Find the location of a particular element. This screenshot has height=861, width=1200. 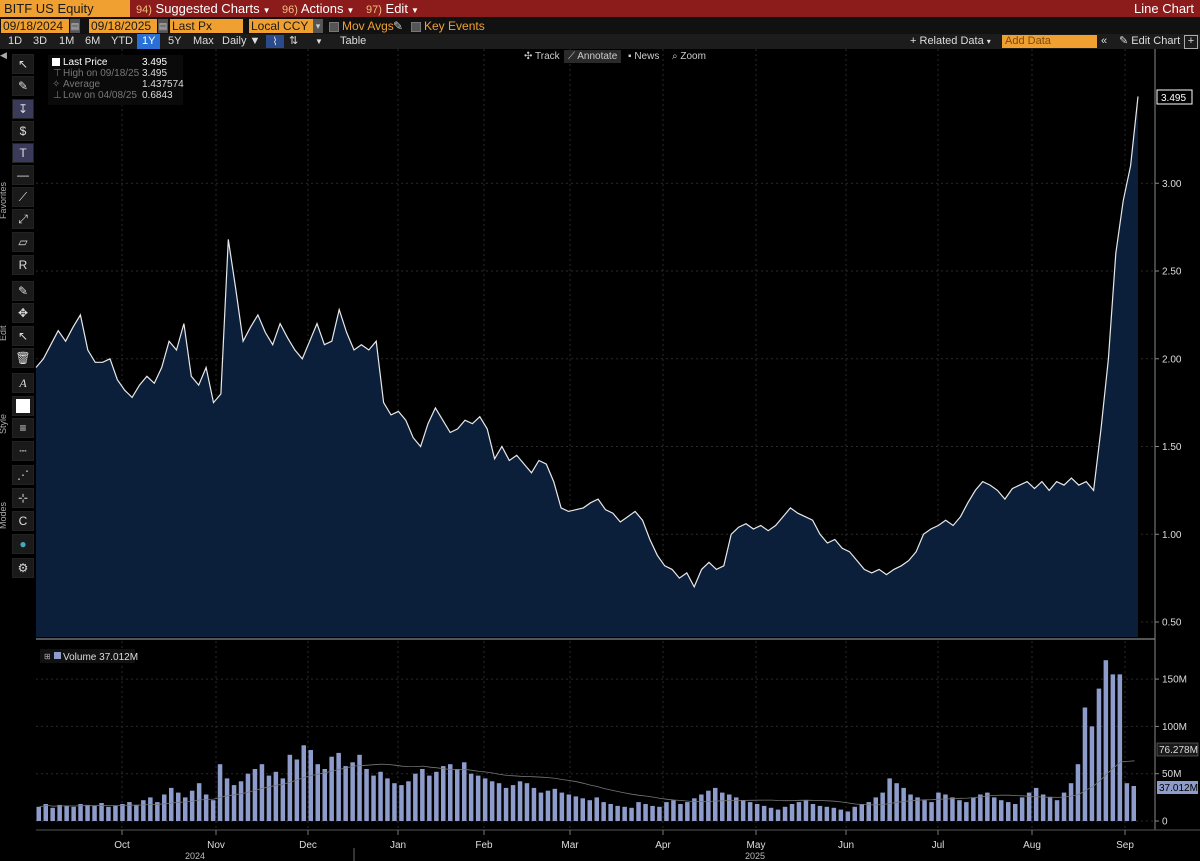

add-data-input: Add Data is located at coordinates (1049, 41).